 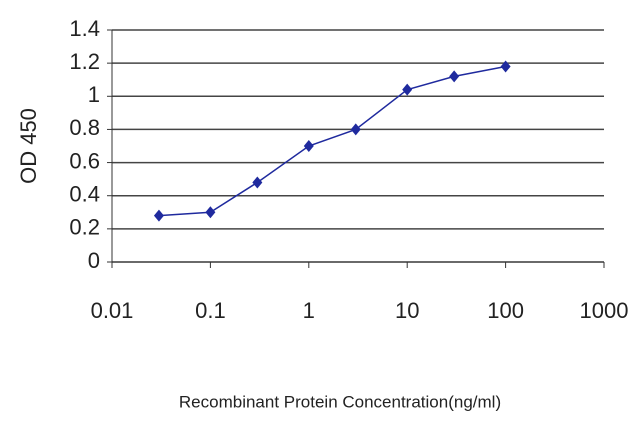 I want to click on y-tick-label: 0.2, so click(x=84, y=227).